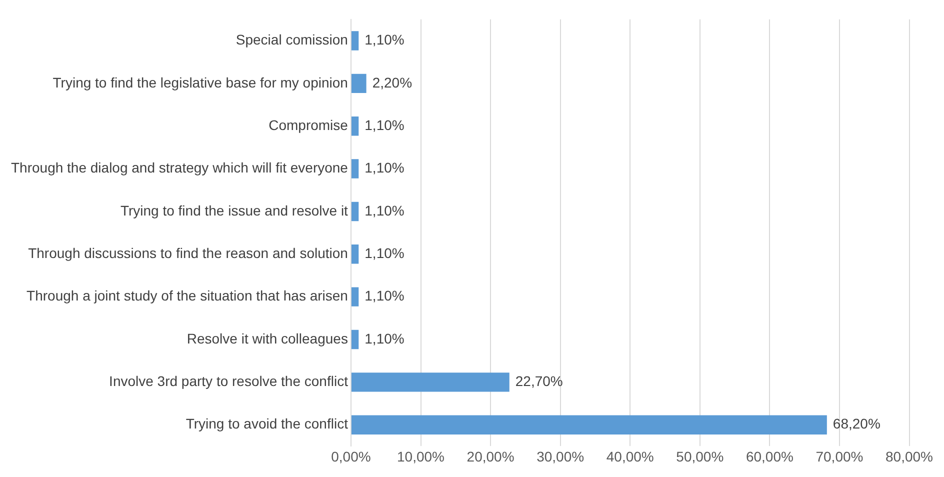 The height and width of the screenshot is (477, 944). I want to click on data-label: 68,20%, so click(856, 424).